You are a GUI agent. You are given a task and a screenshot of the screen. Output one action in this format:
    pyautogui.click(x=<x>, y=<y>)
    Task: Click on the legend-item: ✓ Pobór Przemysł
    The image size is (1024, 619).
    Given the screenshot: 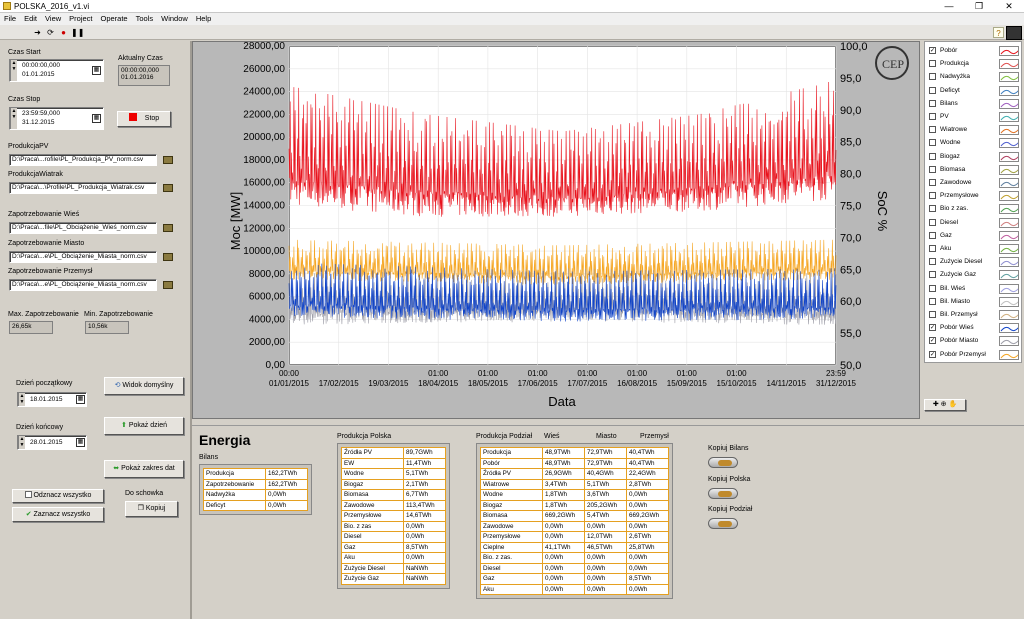 What is the action you would take?
    pyautogui.click(x=975, y=355)
    